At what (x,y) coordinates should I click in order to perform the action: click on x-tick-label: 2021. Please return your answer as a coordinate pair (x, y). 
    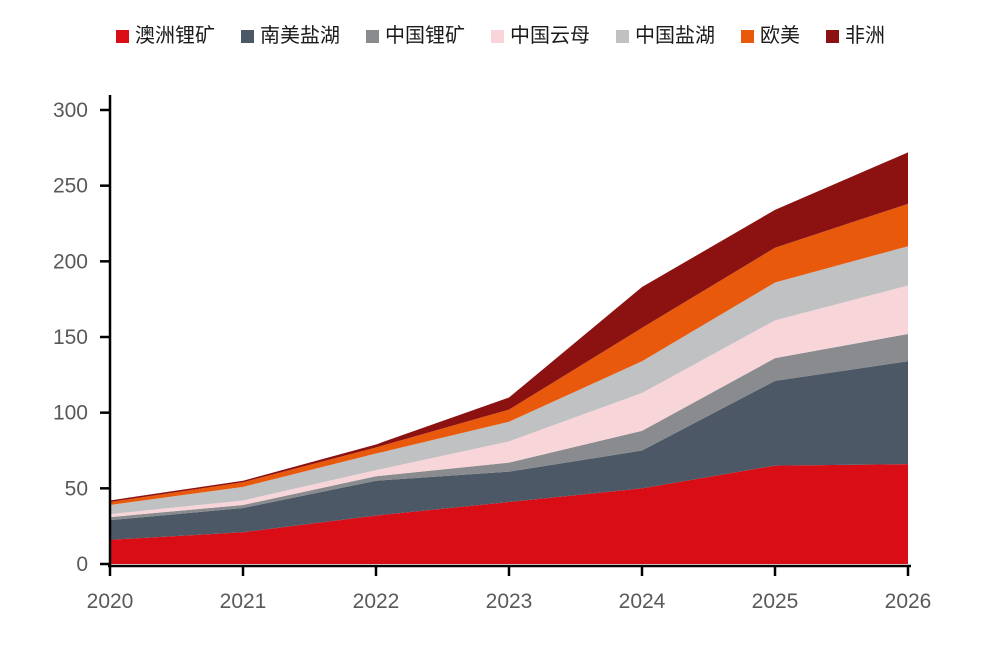
    Looking at the image, I should click on (243, 601).